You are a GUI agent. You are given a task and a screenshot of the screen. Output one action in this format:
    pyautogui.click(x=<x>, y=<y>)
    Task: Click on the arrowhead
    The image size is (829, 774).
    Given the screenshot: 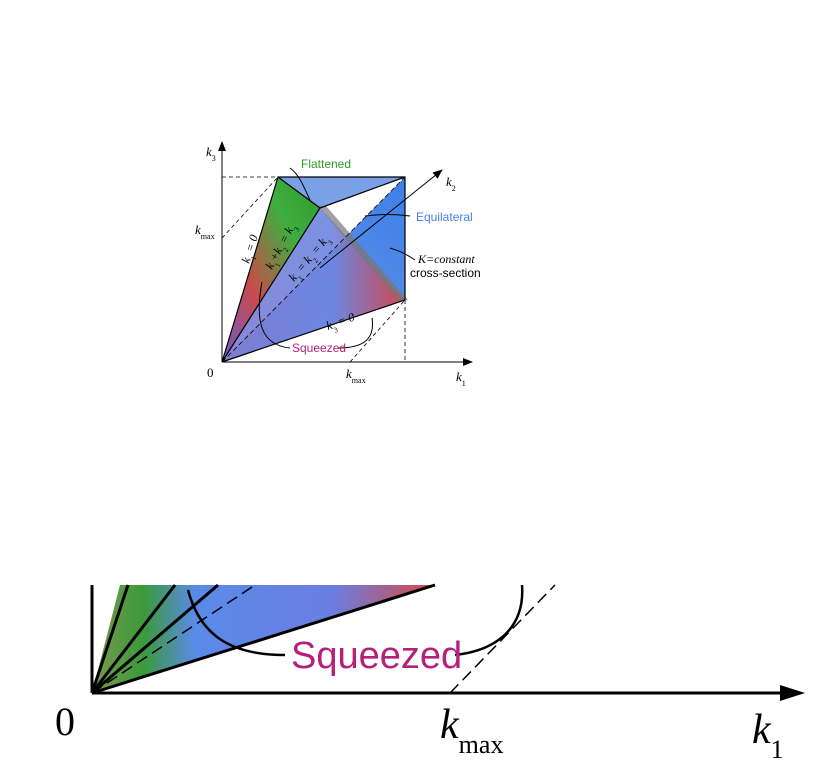 What is the action you would take?
    pyautogui.click(x=792, y=693)
    